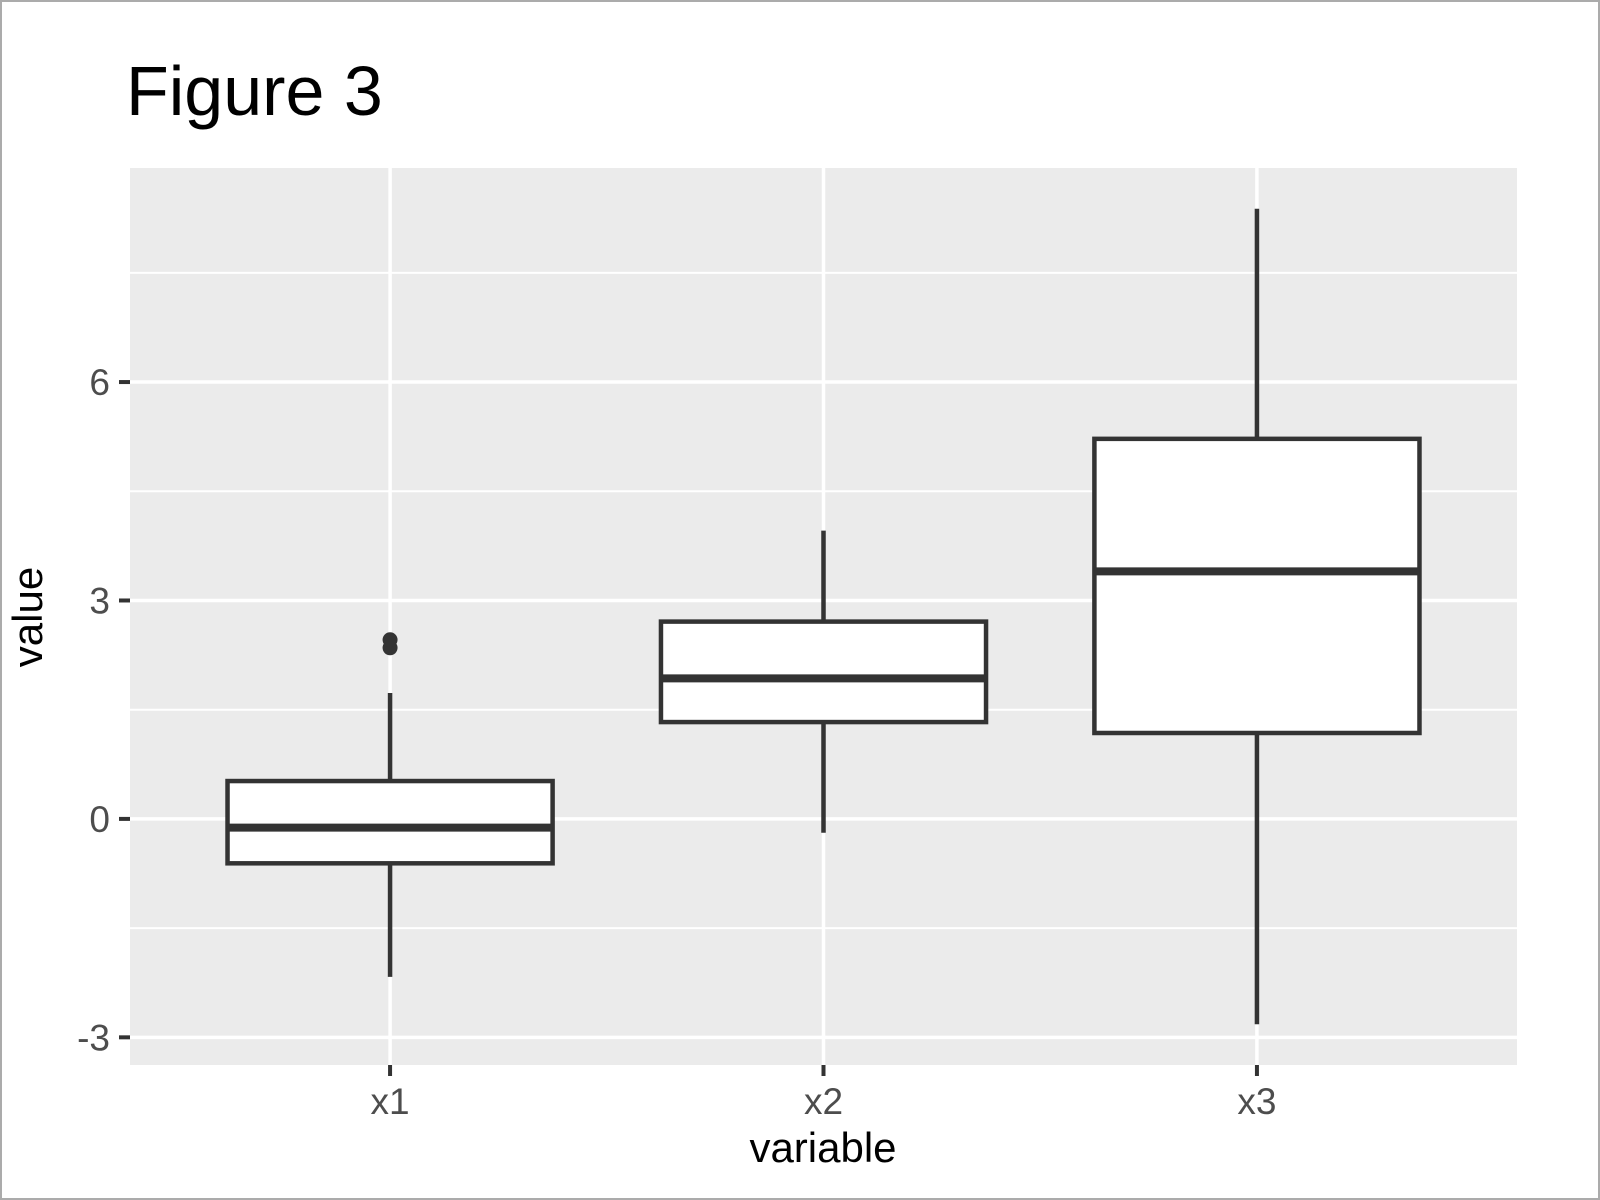 The height and width of the screenshot is (1200, 1600). I want to click on x-tick-label: x2, so click(823, 1101).